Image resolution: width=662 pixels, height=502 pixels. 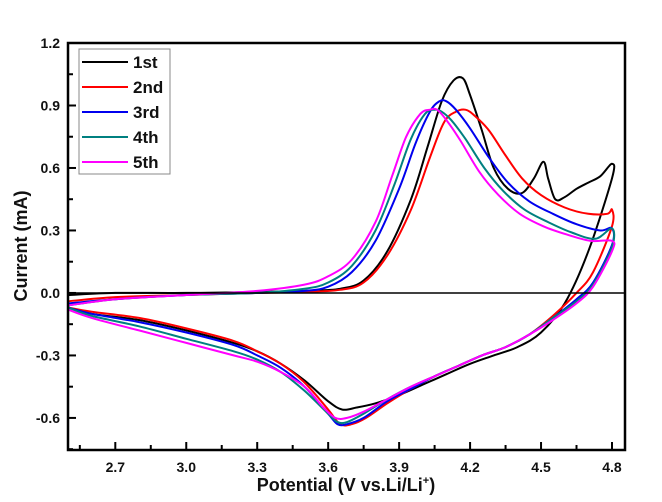 I want to click on y-tick-label: 0.3, so click(x=51, y=230).